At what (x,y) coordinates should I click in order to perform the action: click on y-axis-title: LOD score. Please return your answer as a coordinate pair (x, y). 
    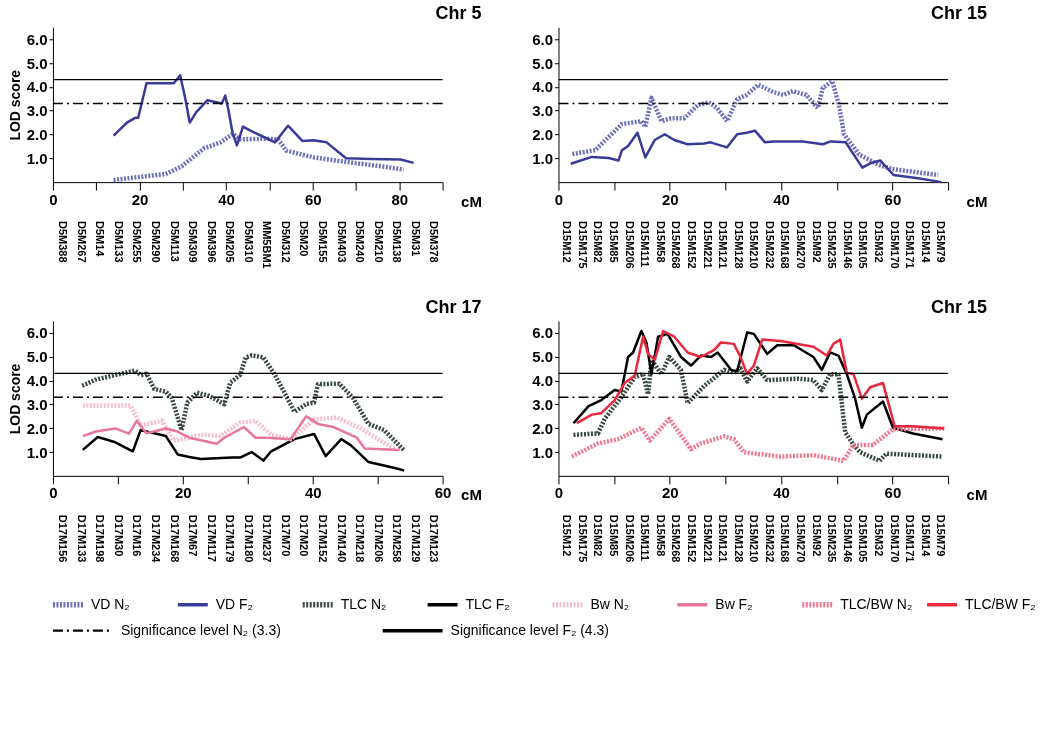
    Looking at the image, I should click on (14, 399).